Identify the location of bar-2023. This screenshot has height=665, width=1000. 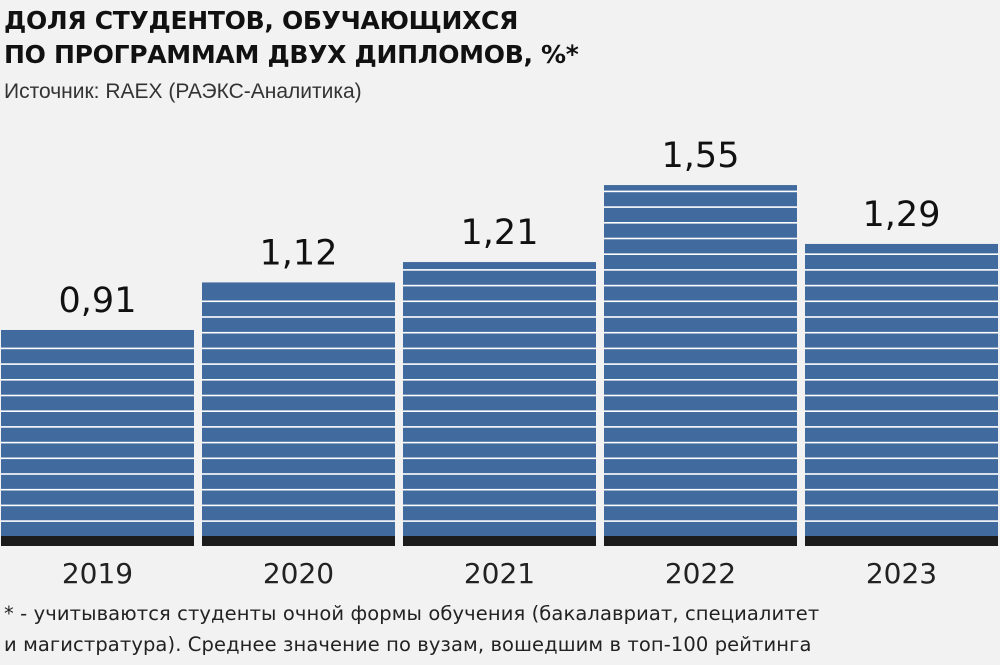
(901, 389).